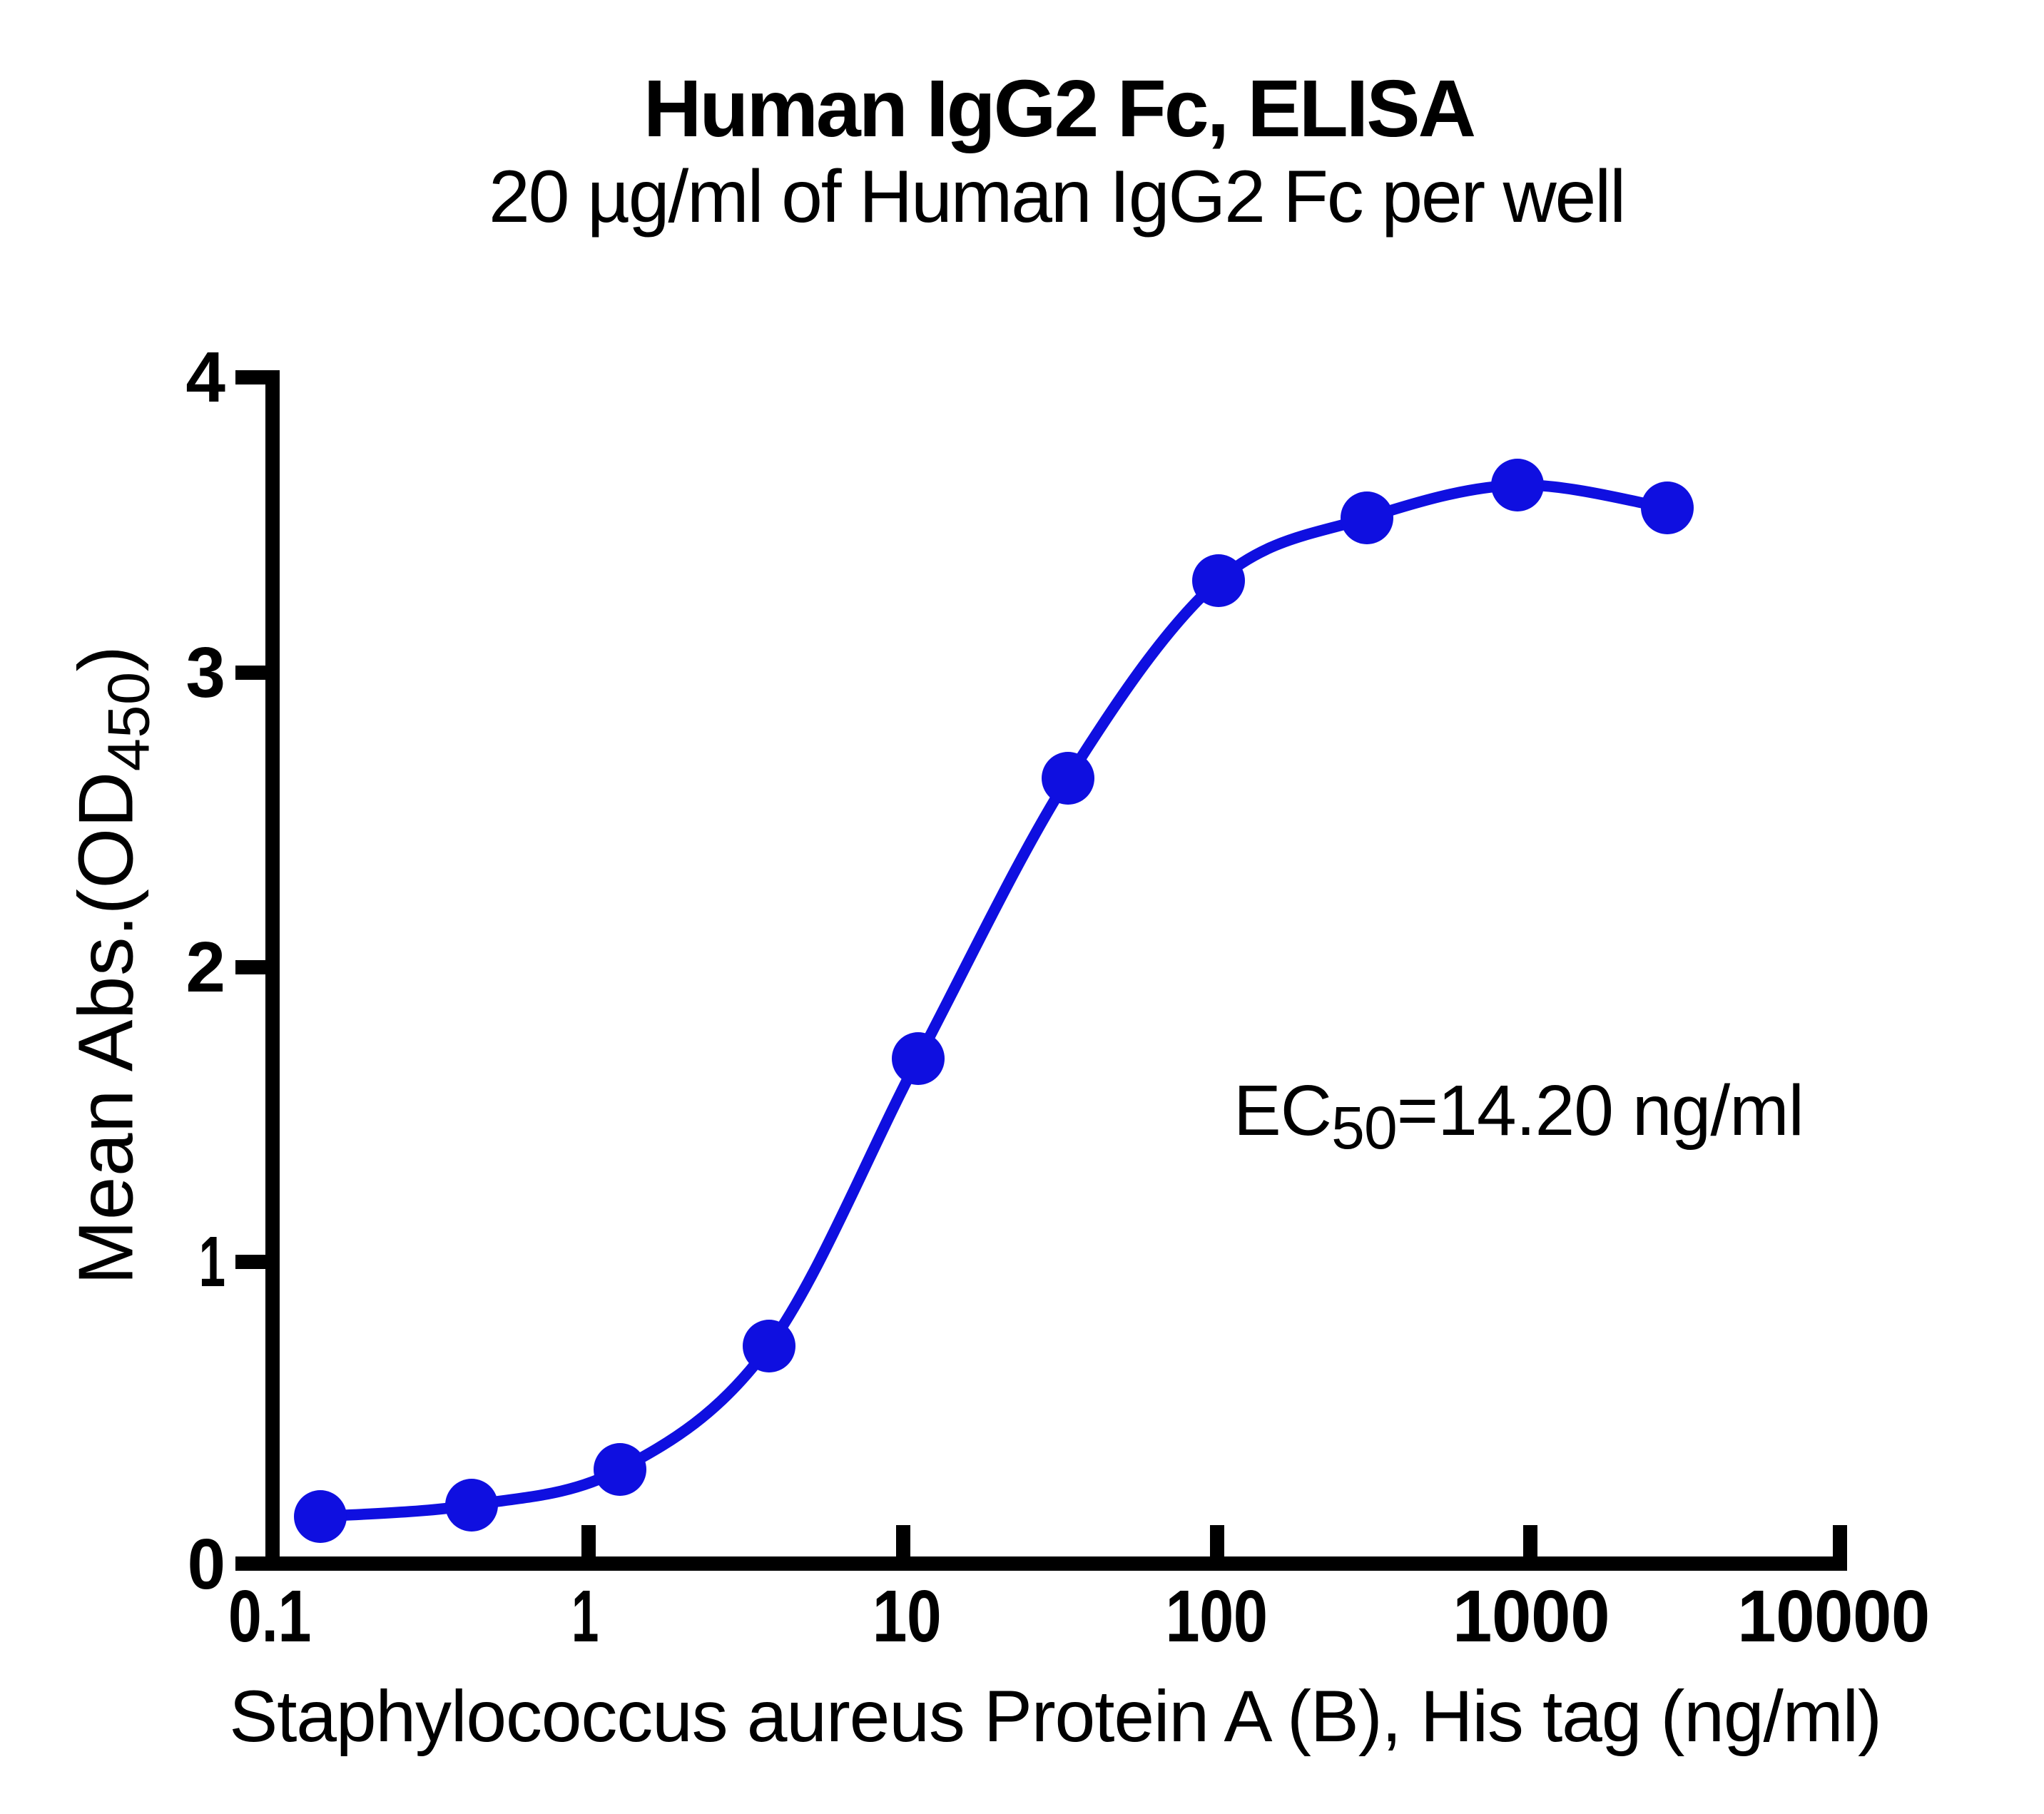  I want to click on svg-text: 0, so click(206, 1564).